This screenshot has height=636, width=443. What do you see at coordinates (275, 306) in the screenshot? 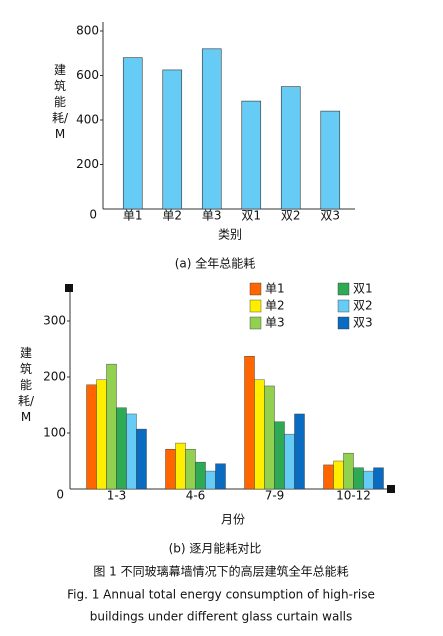
I see `legend-label: 单2` at bounding box center [275, 306].